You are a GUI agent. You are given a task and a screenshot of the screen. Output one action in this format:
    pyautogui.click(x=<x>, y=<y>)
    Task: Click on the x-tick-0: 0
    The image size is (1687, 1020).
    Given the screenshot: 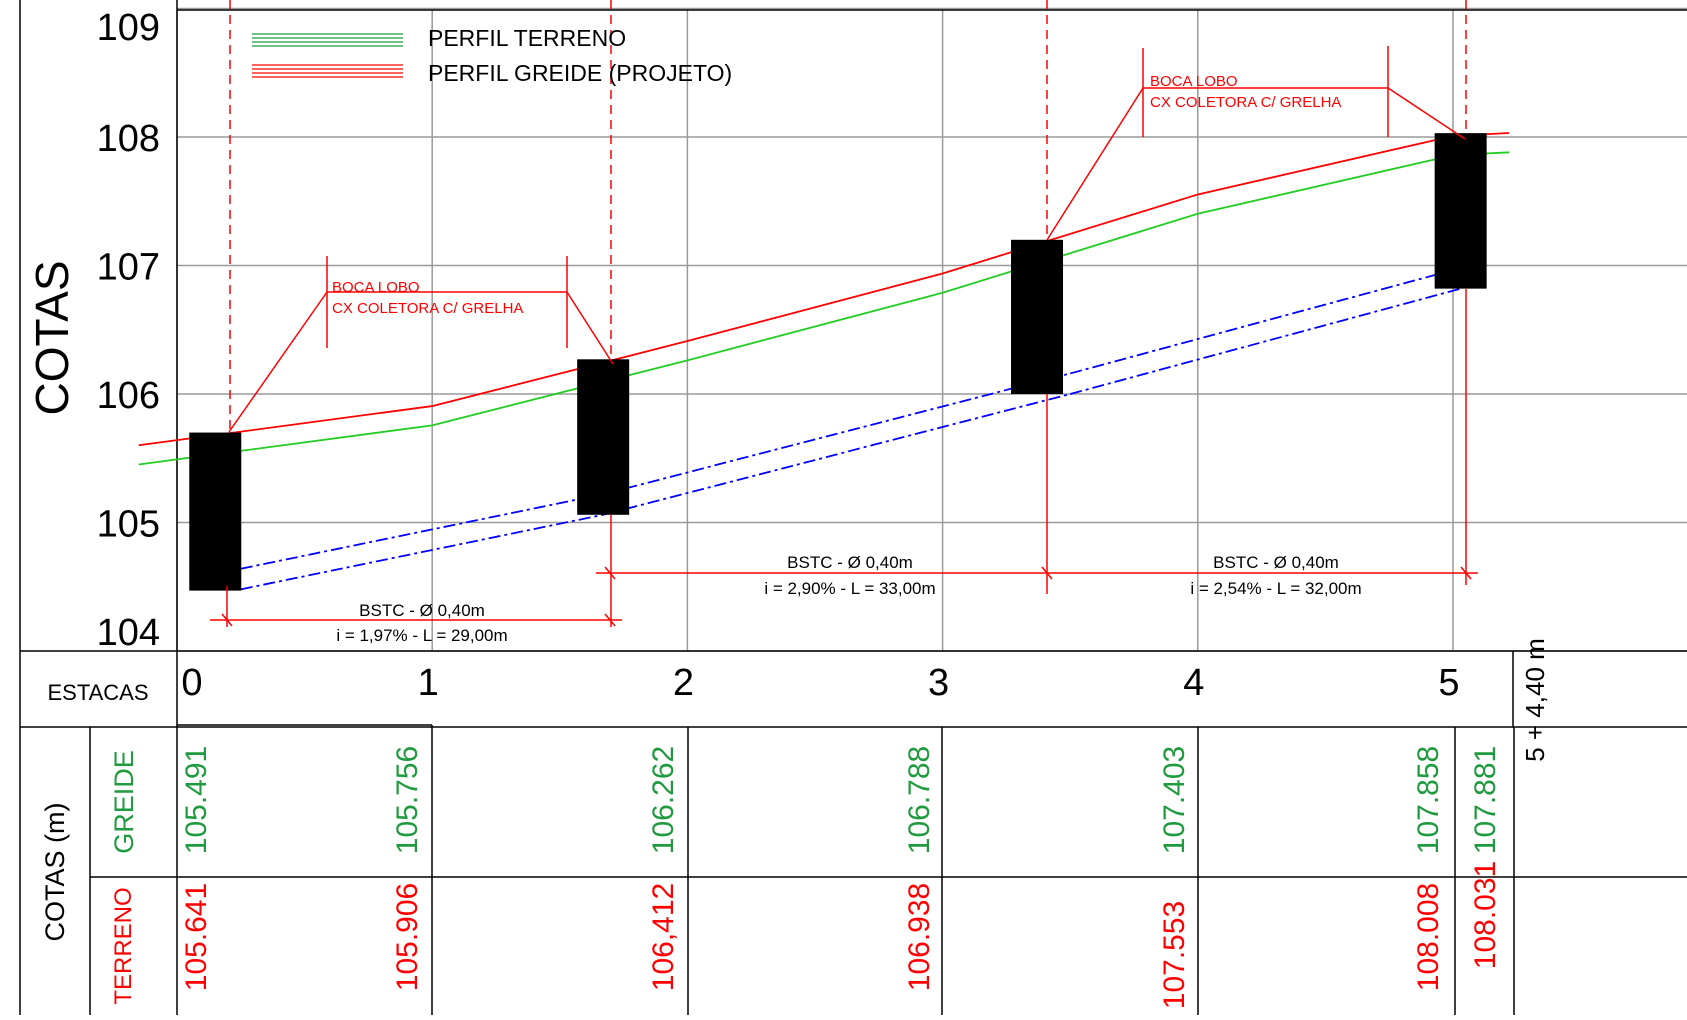 What is the action you would take?
    pyautogui.click(x=191, y=683)
    